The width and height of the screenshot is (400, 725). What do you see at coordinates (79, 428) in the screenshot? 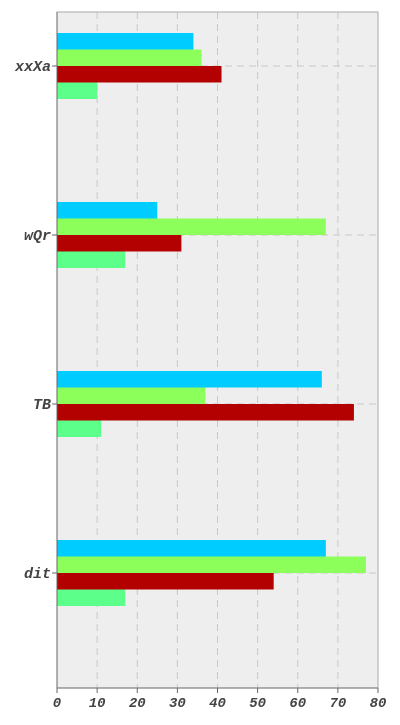
I see `bar-TB-s4` at bounding box center [79, 428].